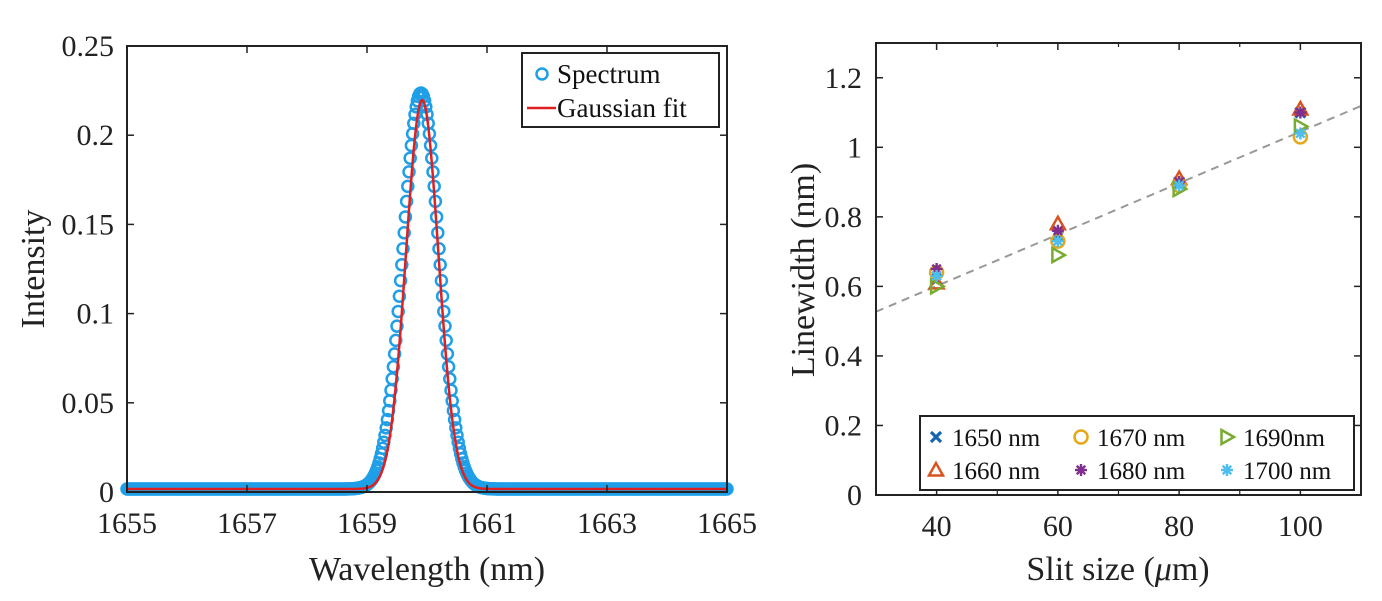  I want to click on legend-label-spectrum: Spectrum, so click(608, 74).